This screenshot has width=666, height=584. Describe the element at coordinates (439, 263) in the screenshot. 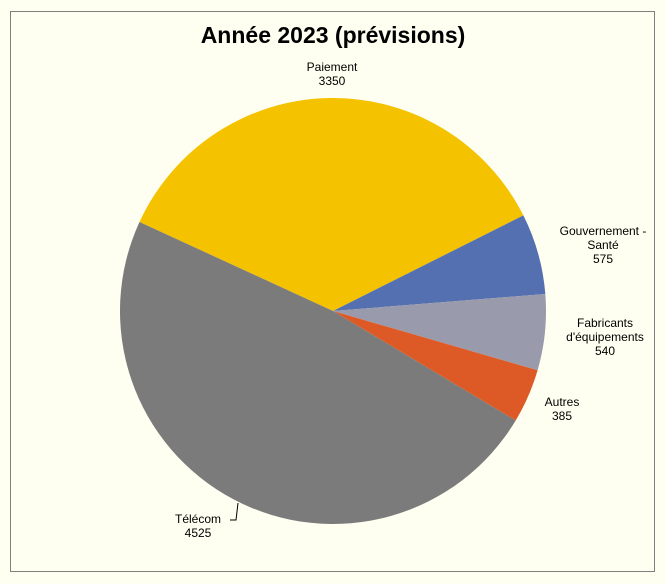

I see `slice-gouvernement-sante` at that location.